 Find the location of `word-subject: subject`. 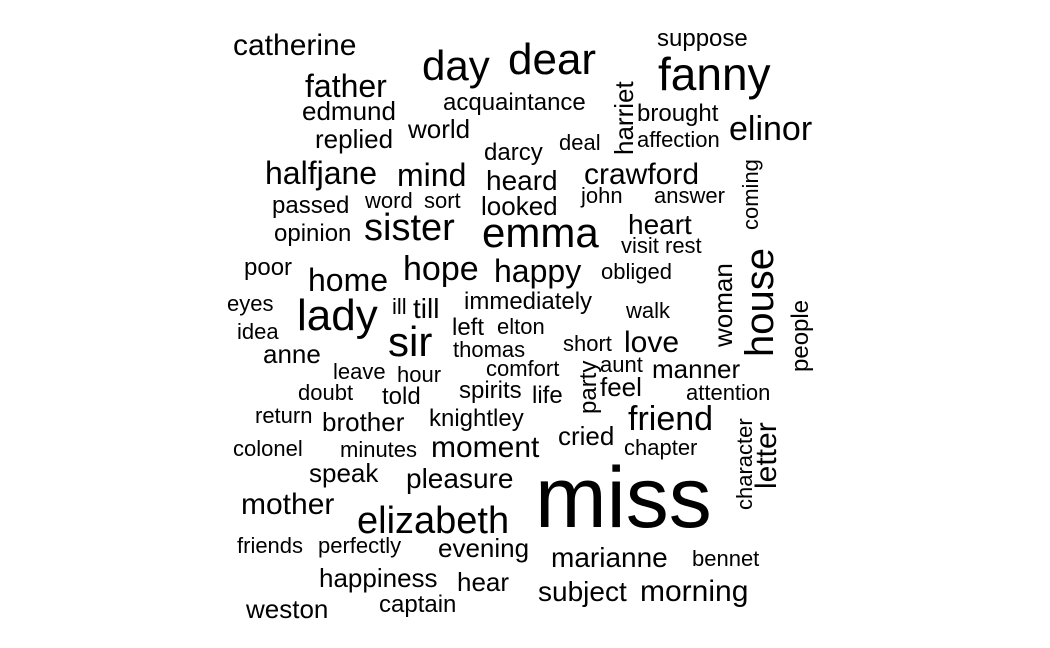

word-subject: subject is located at coordinates (582, 591).